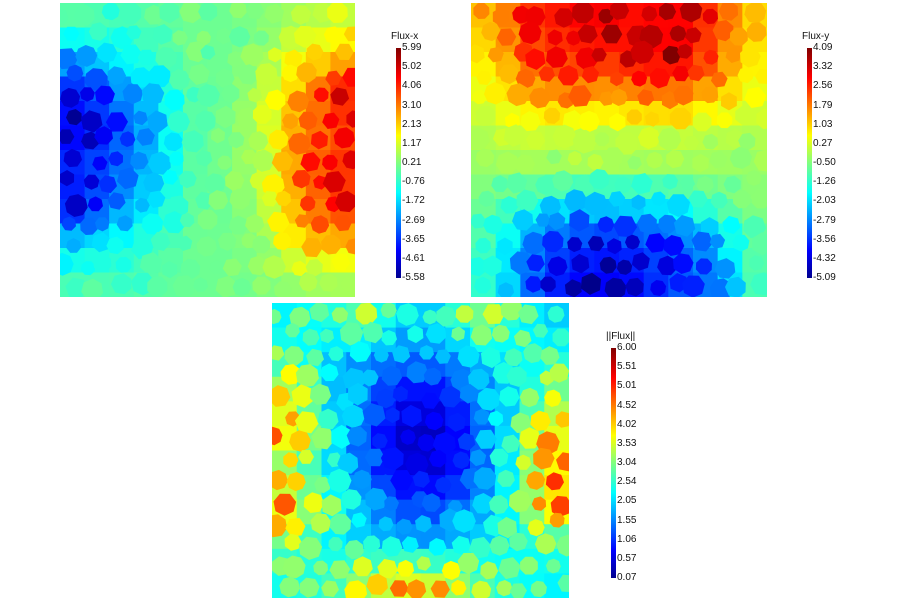 This screenshot has height=600, width=900. Describe the element at coordinates (627, 424) in the screenshot. I see `colorbar-tick-label: 4.02` at that location.